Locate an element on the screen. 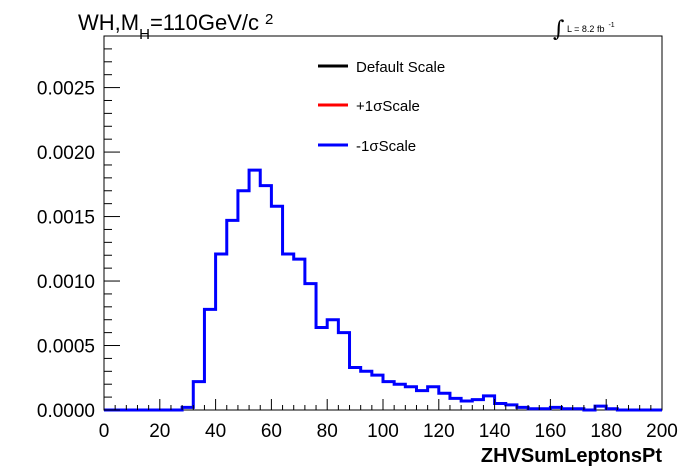 The width and height of the screenshot is (696, 472). x-tick-label: 40 is located at coordinates (215, 431).